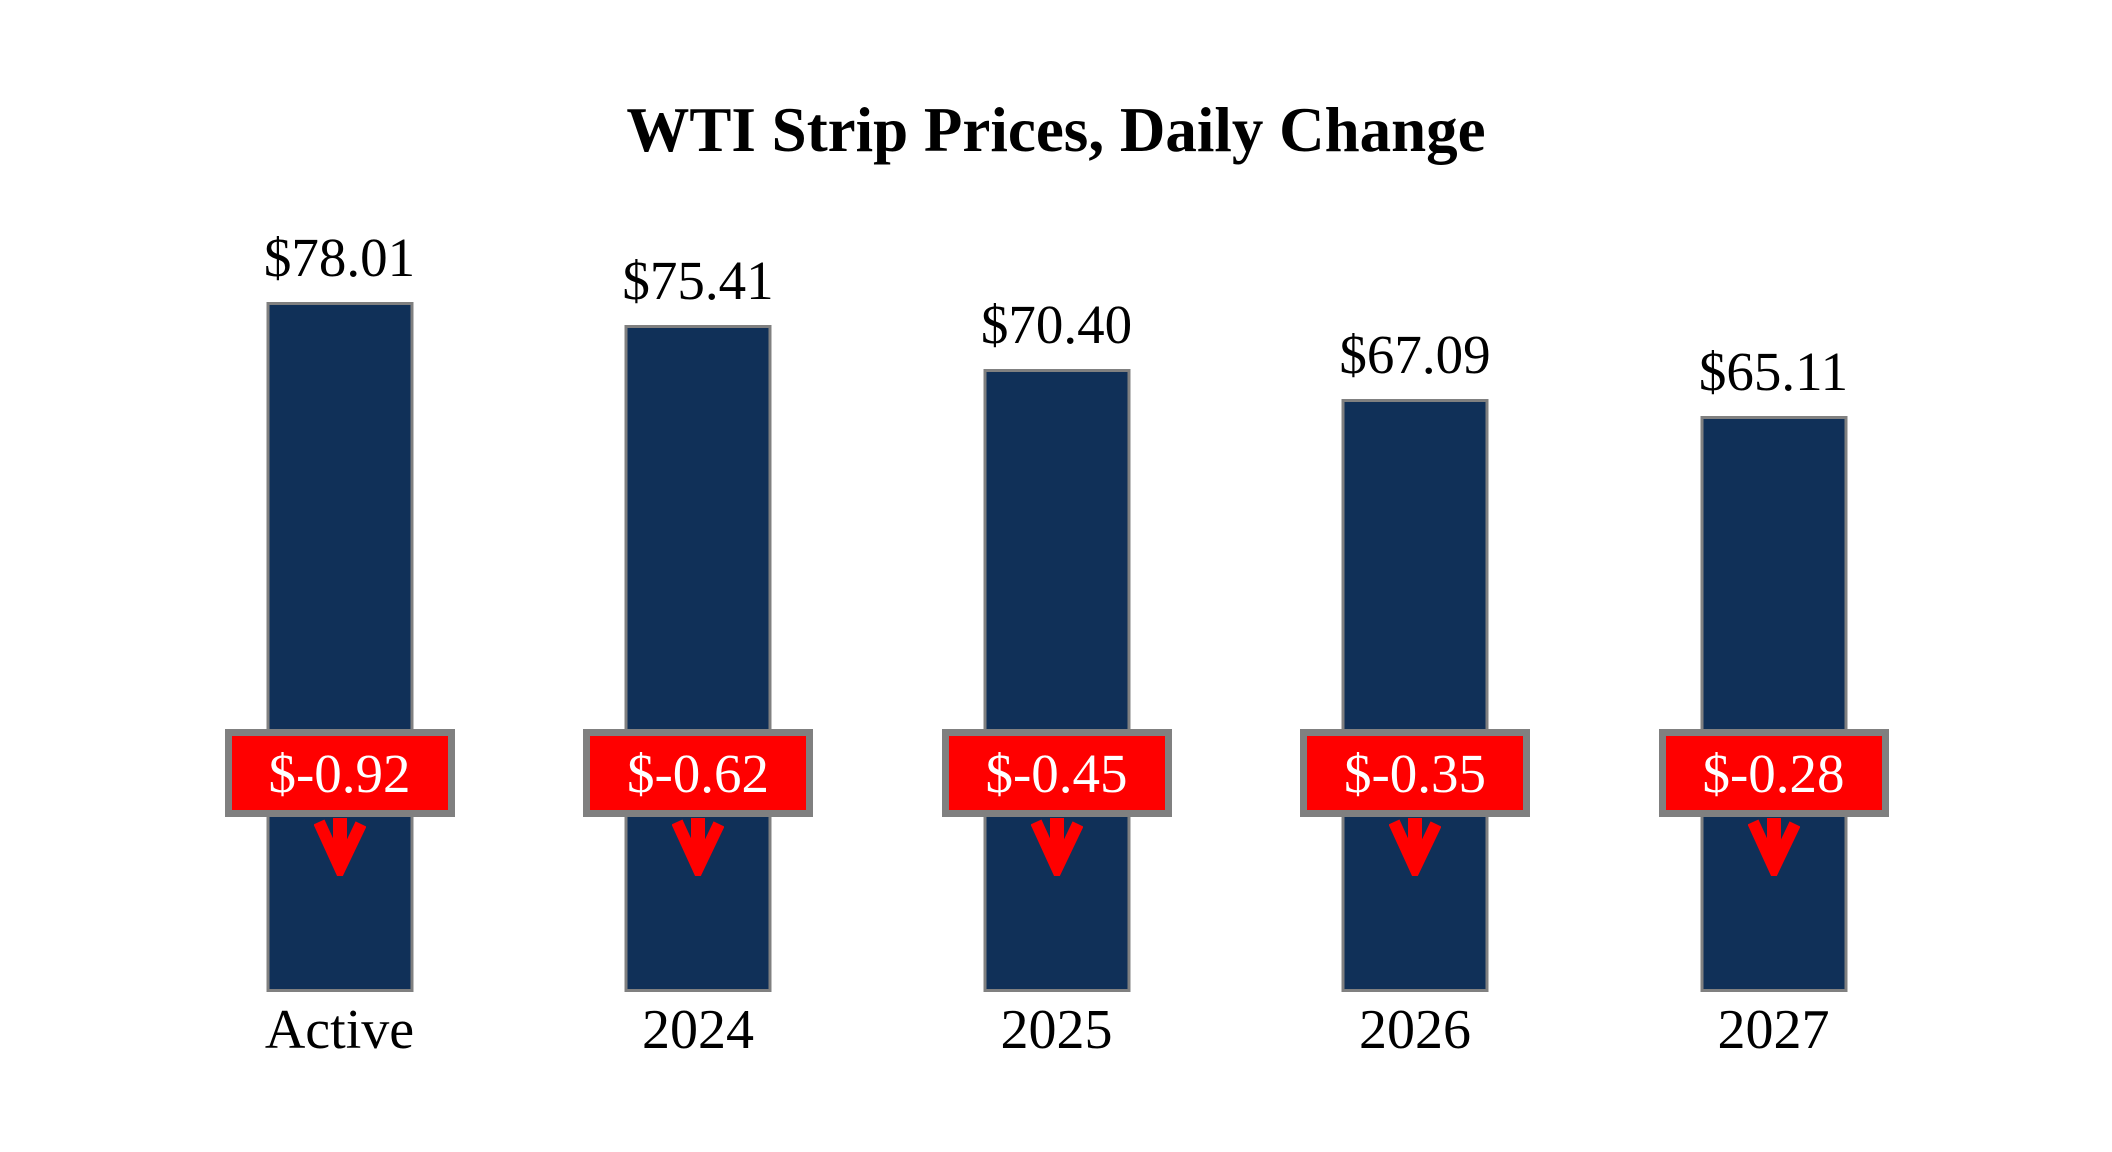  I want to click on change-label: $-0.28, so click(1773, 773).